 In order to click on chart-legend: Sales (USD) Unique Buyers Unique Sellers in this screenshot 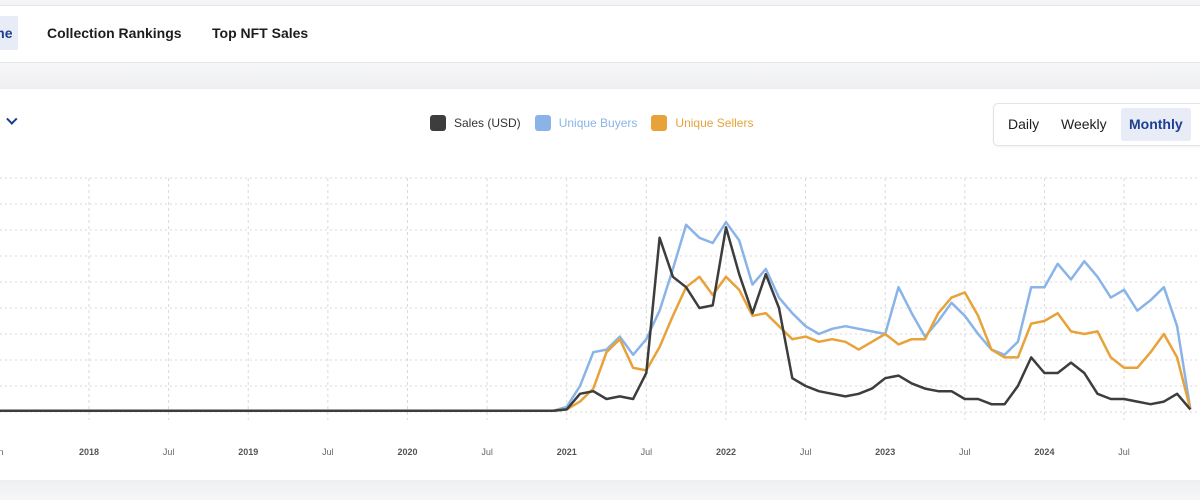, I will do `click(591, 123)`.